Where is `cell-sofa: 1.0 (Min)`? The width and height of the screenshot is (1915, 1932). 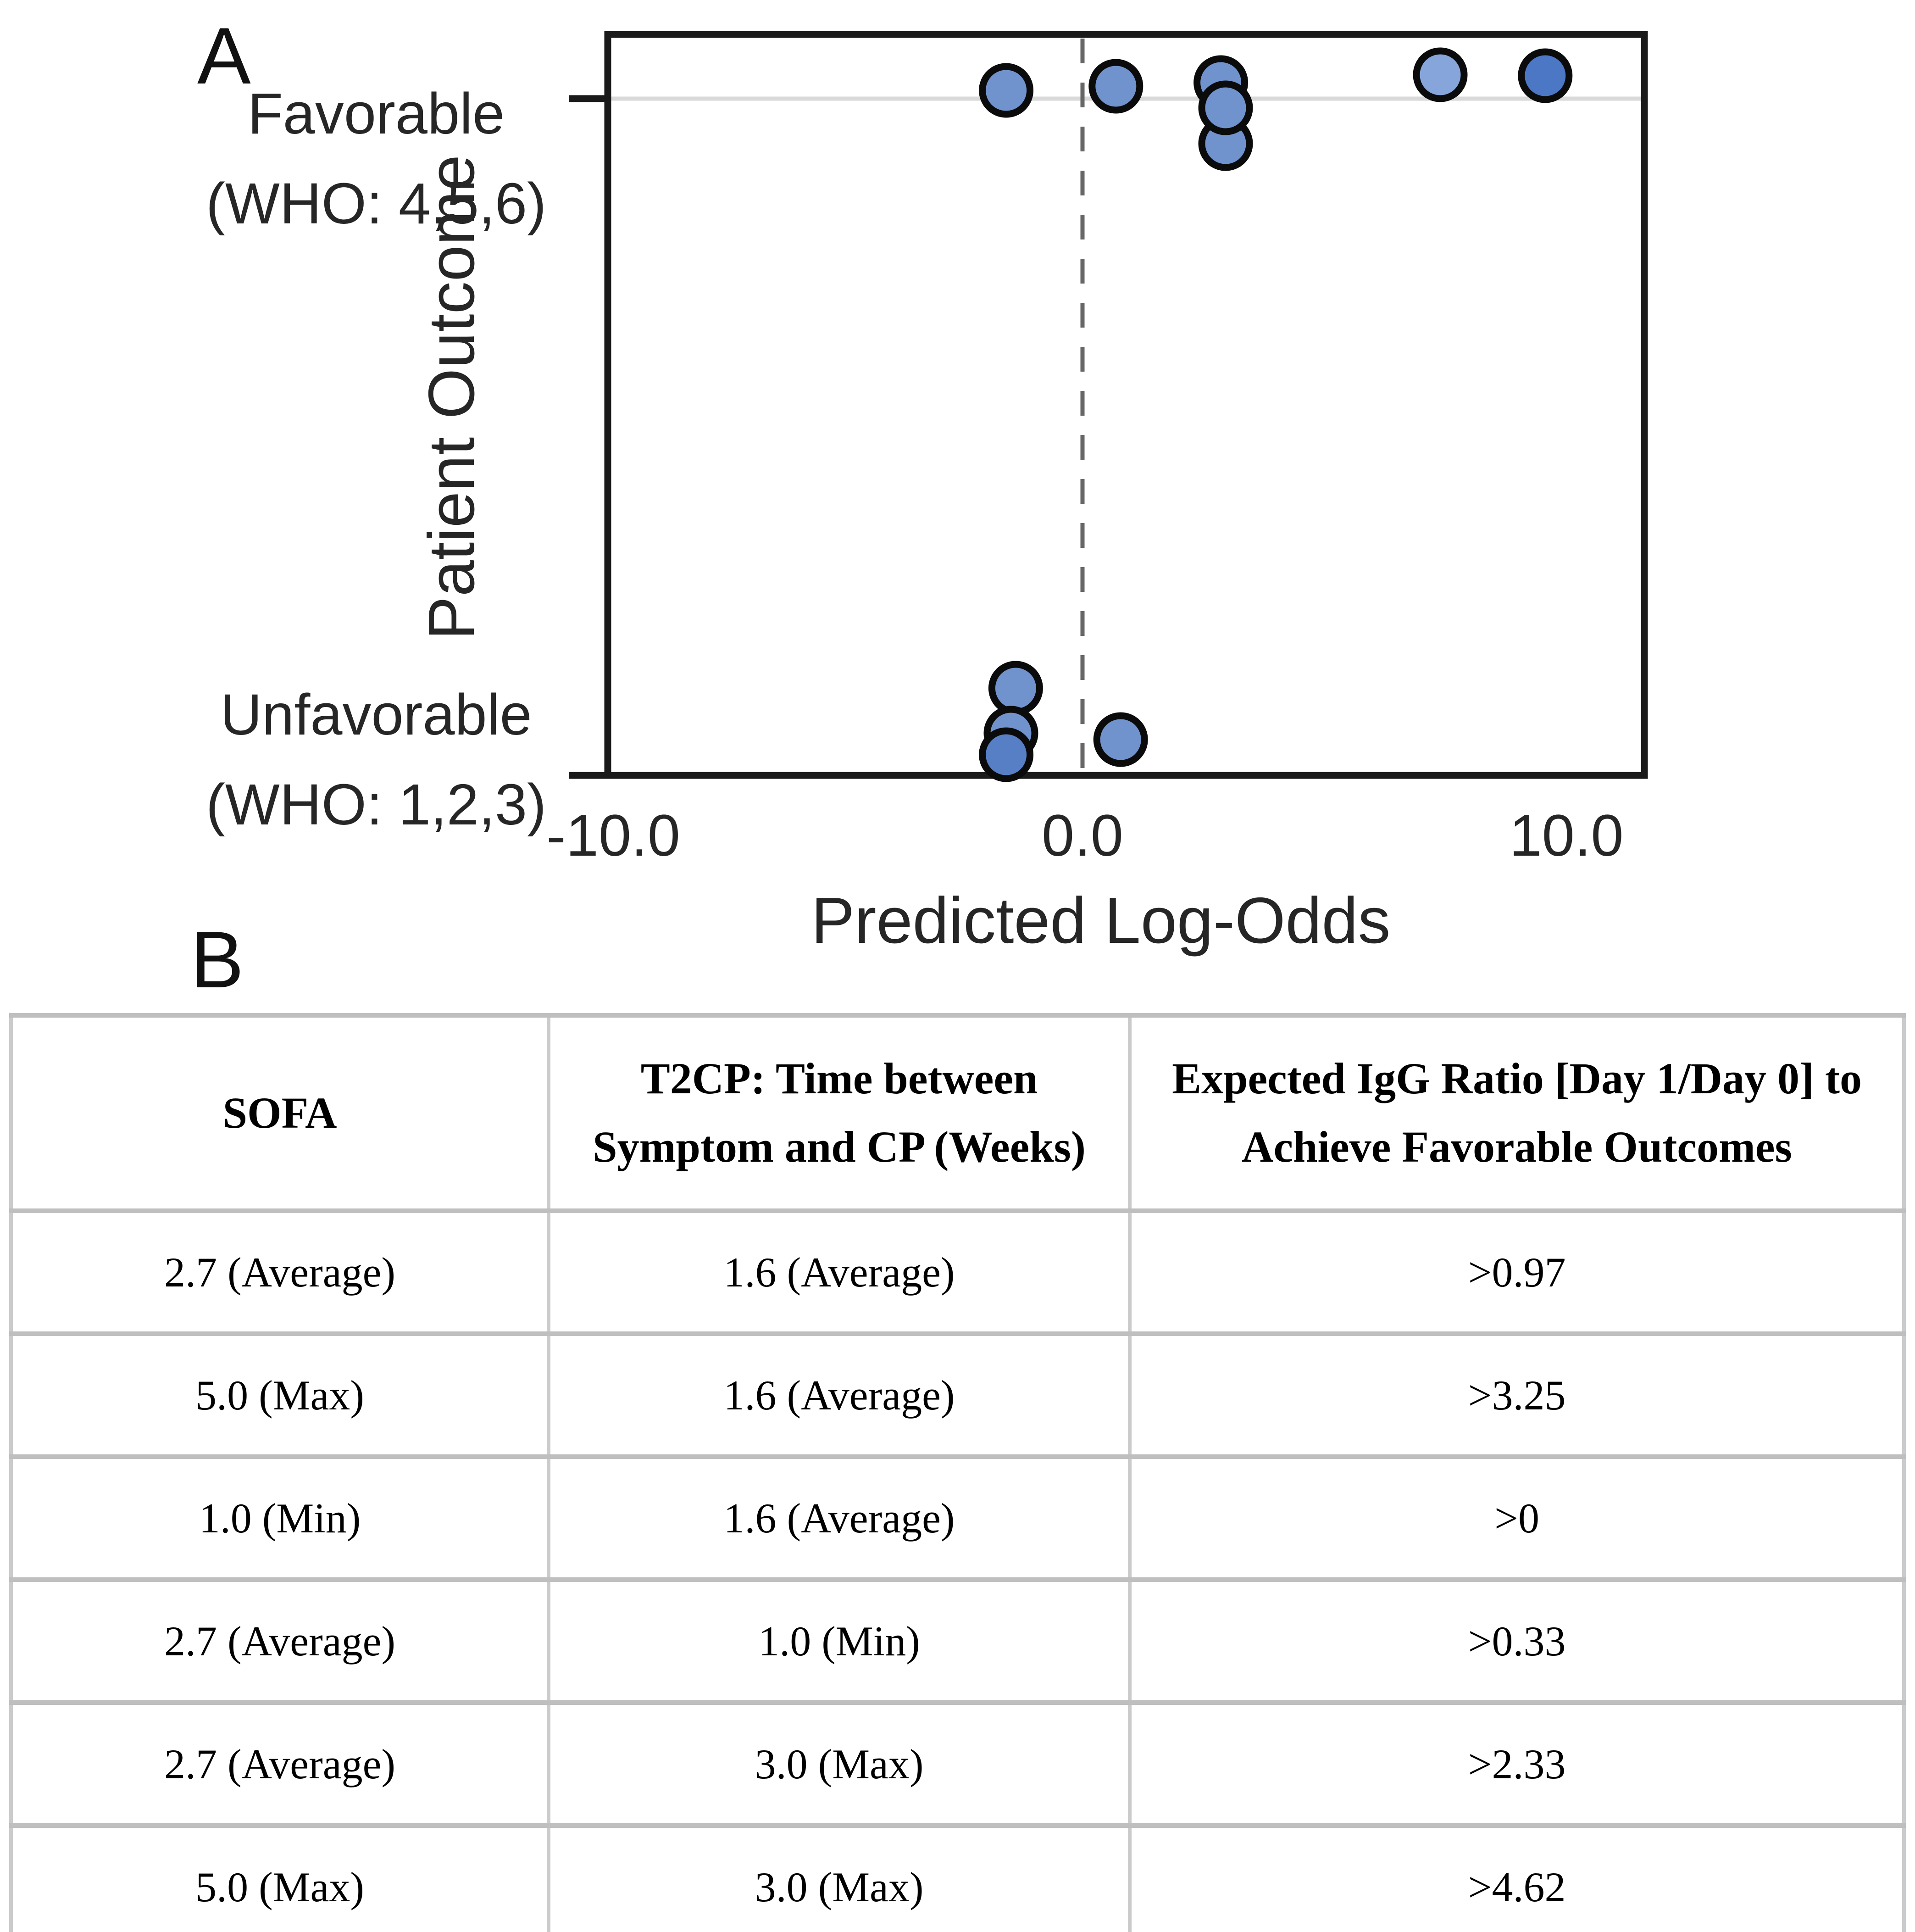
cell-sofa: 1.0 (Min) is located at coordinates (280, 1518).